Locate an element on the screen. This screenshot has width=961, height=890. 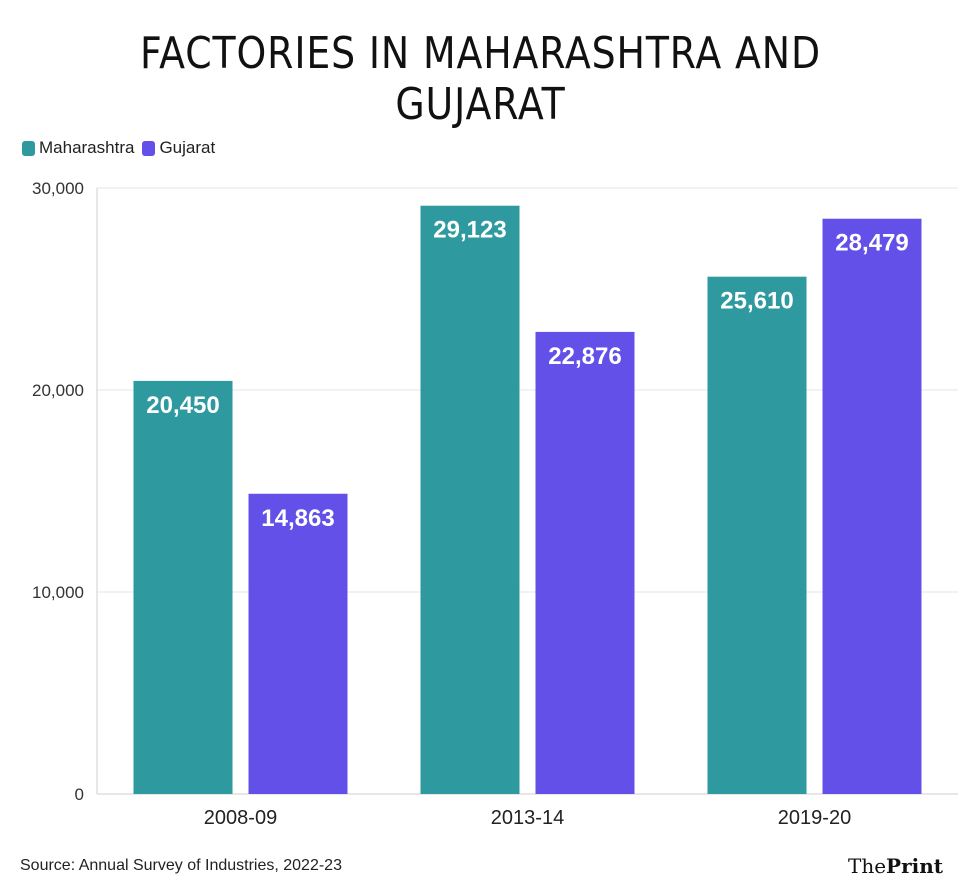
legend-item-maharashtra: Maharashtra is located at coordinates (78, 148).